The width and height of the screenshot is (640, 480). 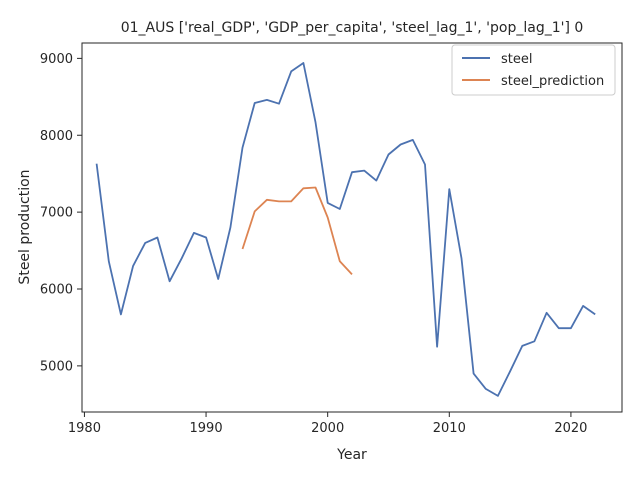 What do you see at coordinates (56, 59) in the screenshot?
I see `y-tick-label: 9000` at bounding box center [56, 59].